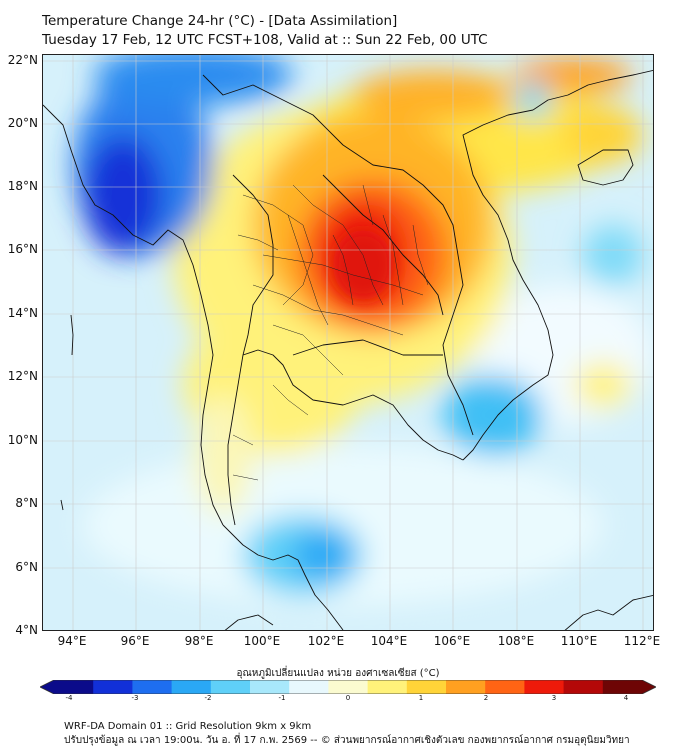 This screenshot has width=676, height=756. What do you see at coordinates (262, 641) in the screenshot?
I see `lon-label-100: 100°E` at bounding box center [262, 641].